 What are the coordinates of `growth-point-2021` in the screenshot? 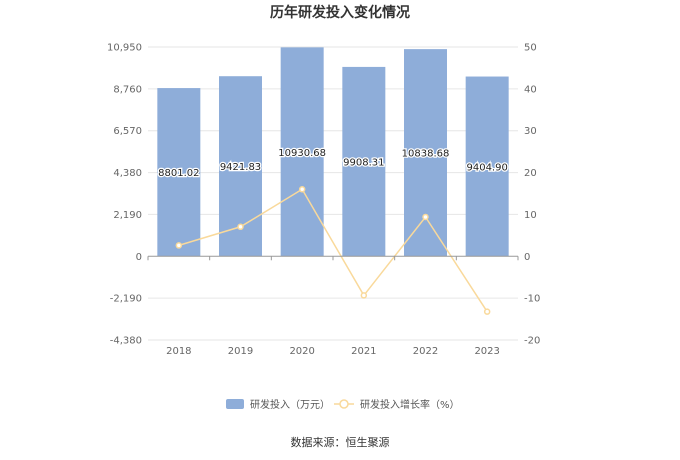 It's located at (364, 295).